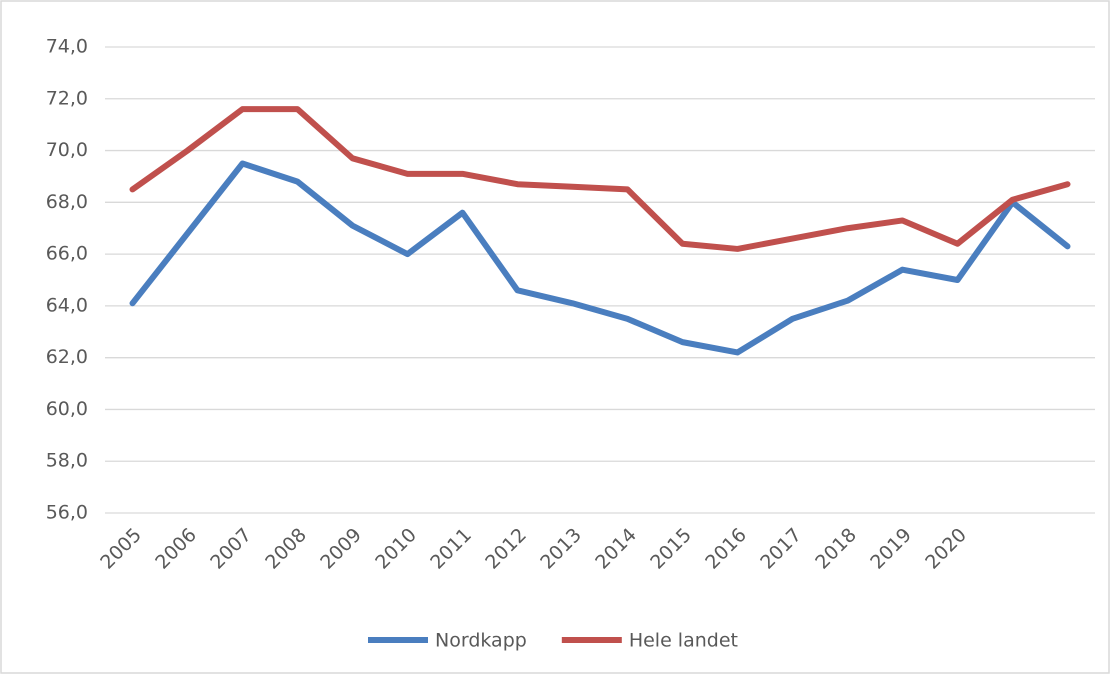  I want to click on y-tick-label: 72,0, so click(67, 98).